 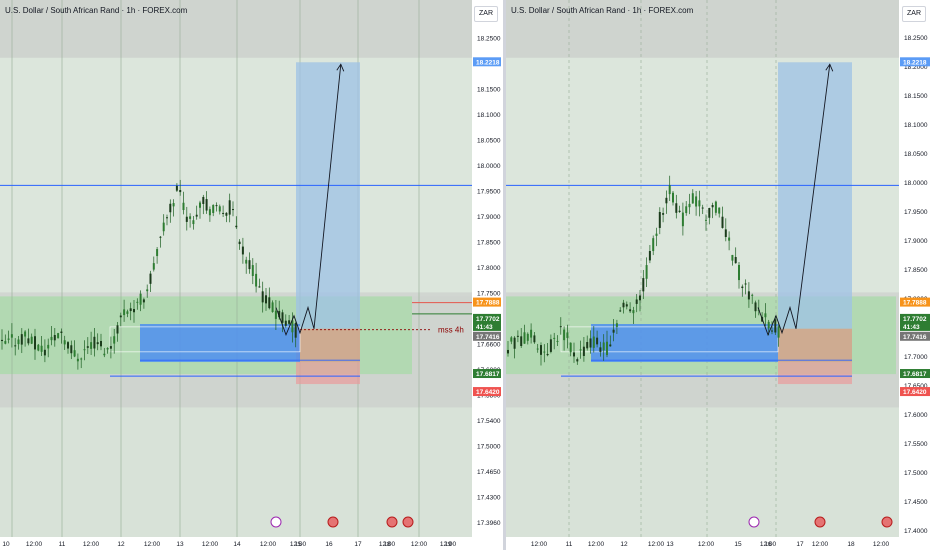 What do you see at coordinates (121, 544) in the screenshot?
I see `x-tick-label: 12` at bounding box center [121, 544].